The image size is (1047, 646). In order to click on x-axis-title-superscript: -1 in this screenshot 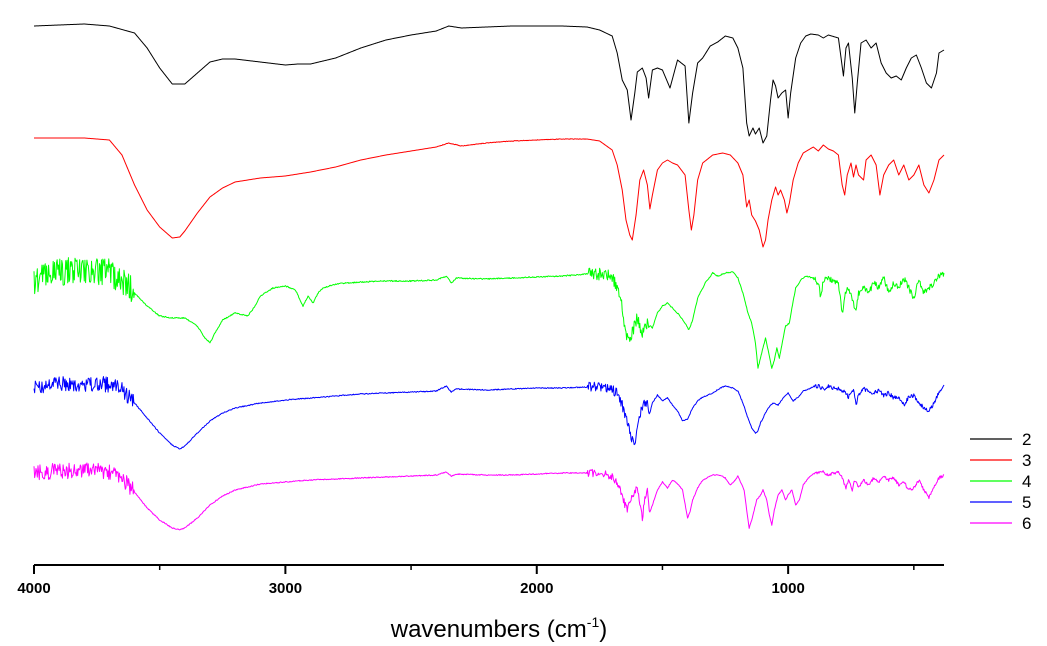, I will do `click(593, 622)`.